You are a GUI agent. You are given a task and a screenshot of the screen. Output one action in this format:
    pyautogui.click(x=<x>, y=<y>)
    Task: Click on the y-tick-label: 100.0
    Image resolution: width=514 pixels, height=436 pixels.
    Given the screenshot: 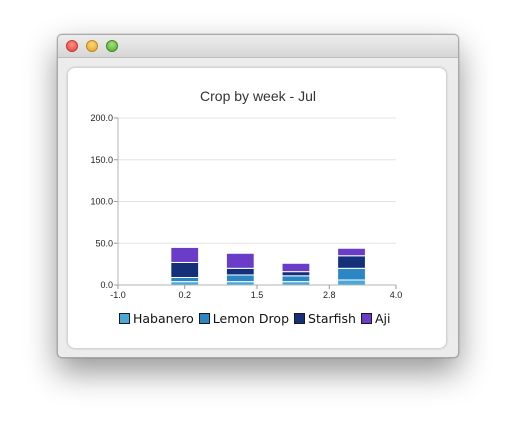 What is the action you would take?
    pyautogui.click(x=101, y=202)
    